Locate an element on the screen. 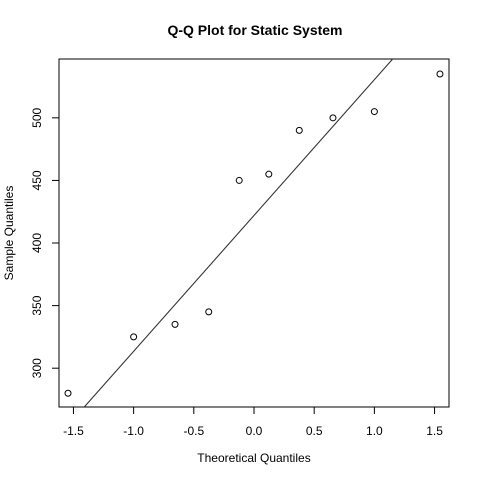  y-axis-label: Sample Quantiles is located at coordinates (9, 233).